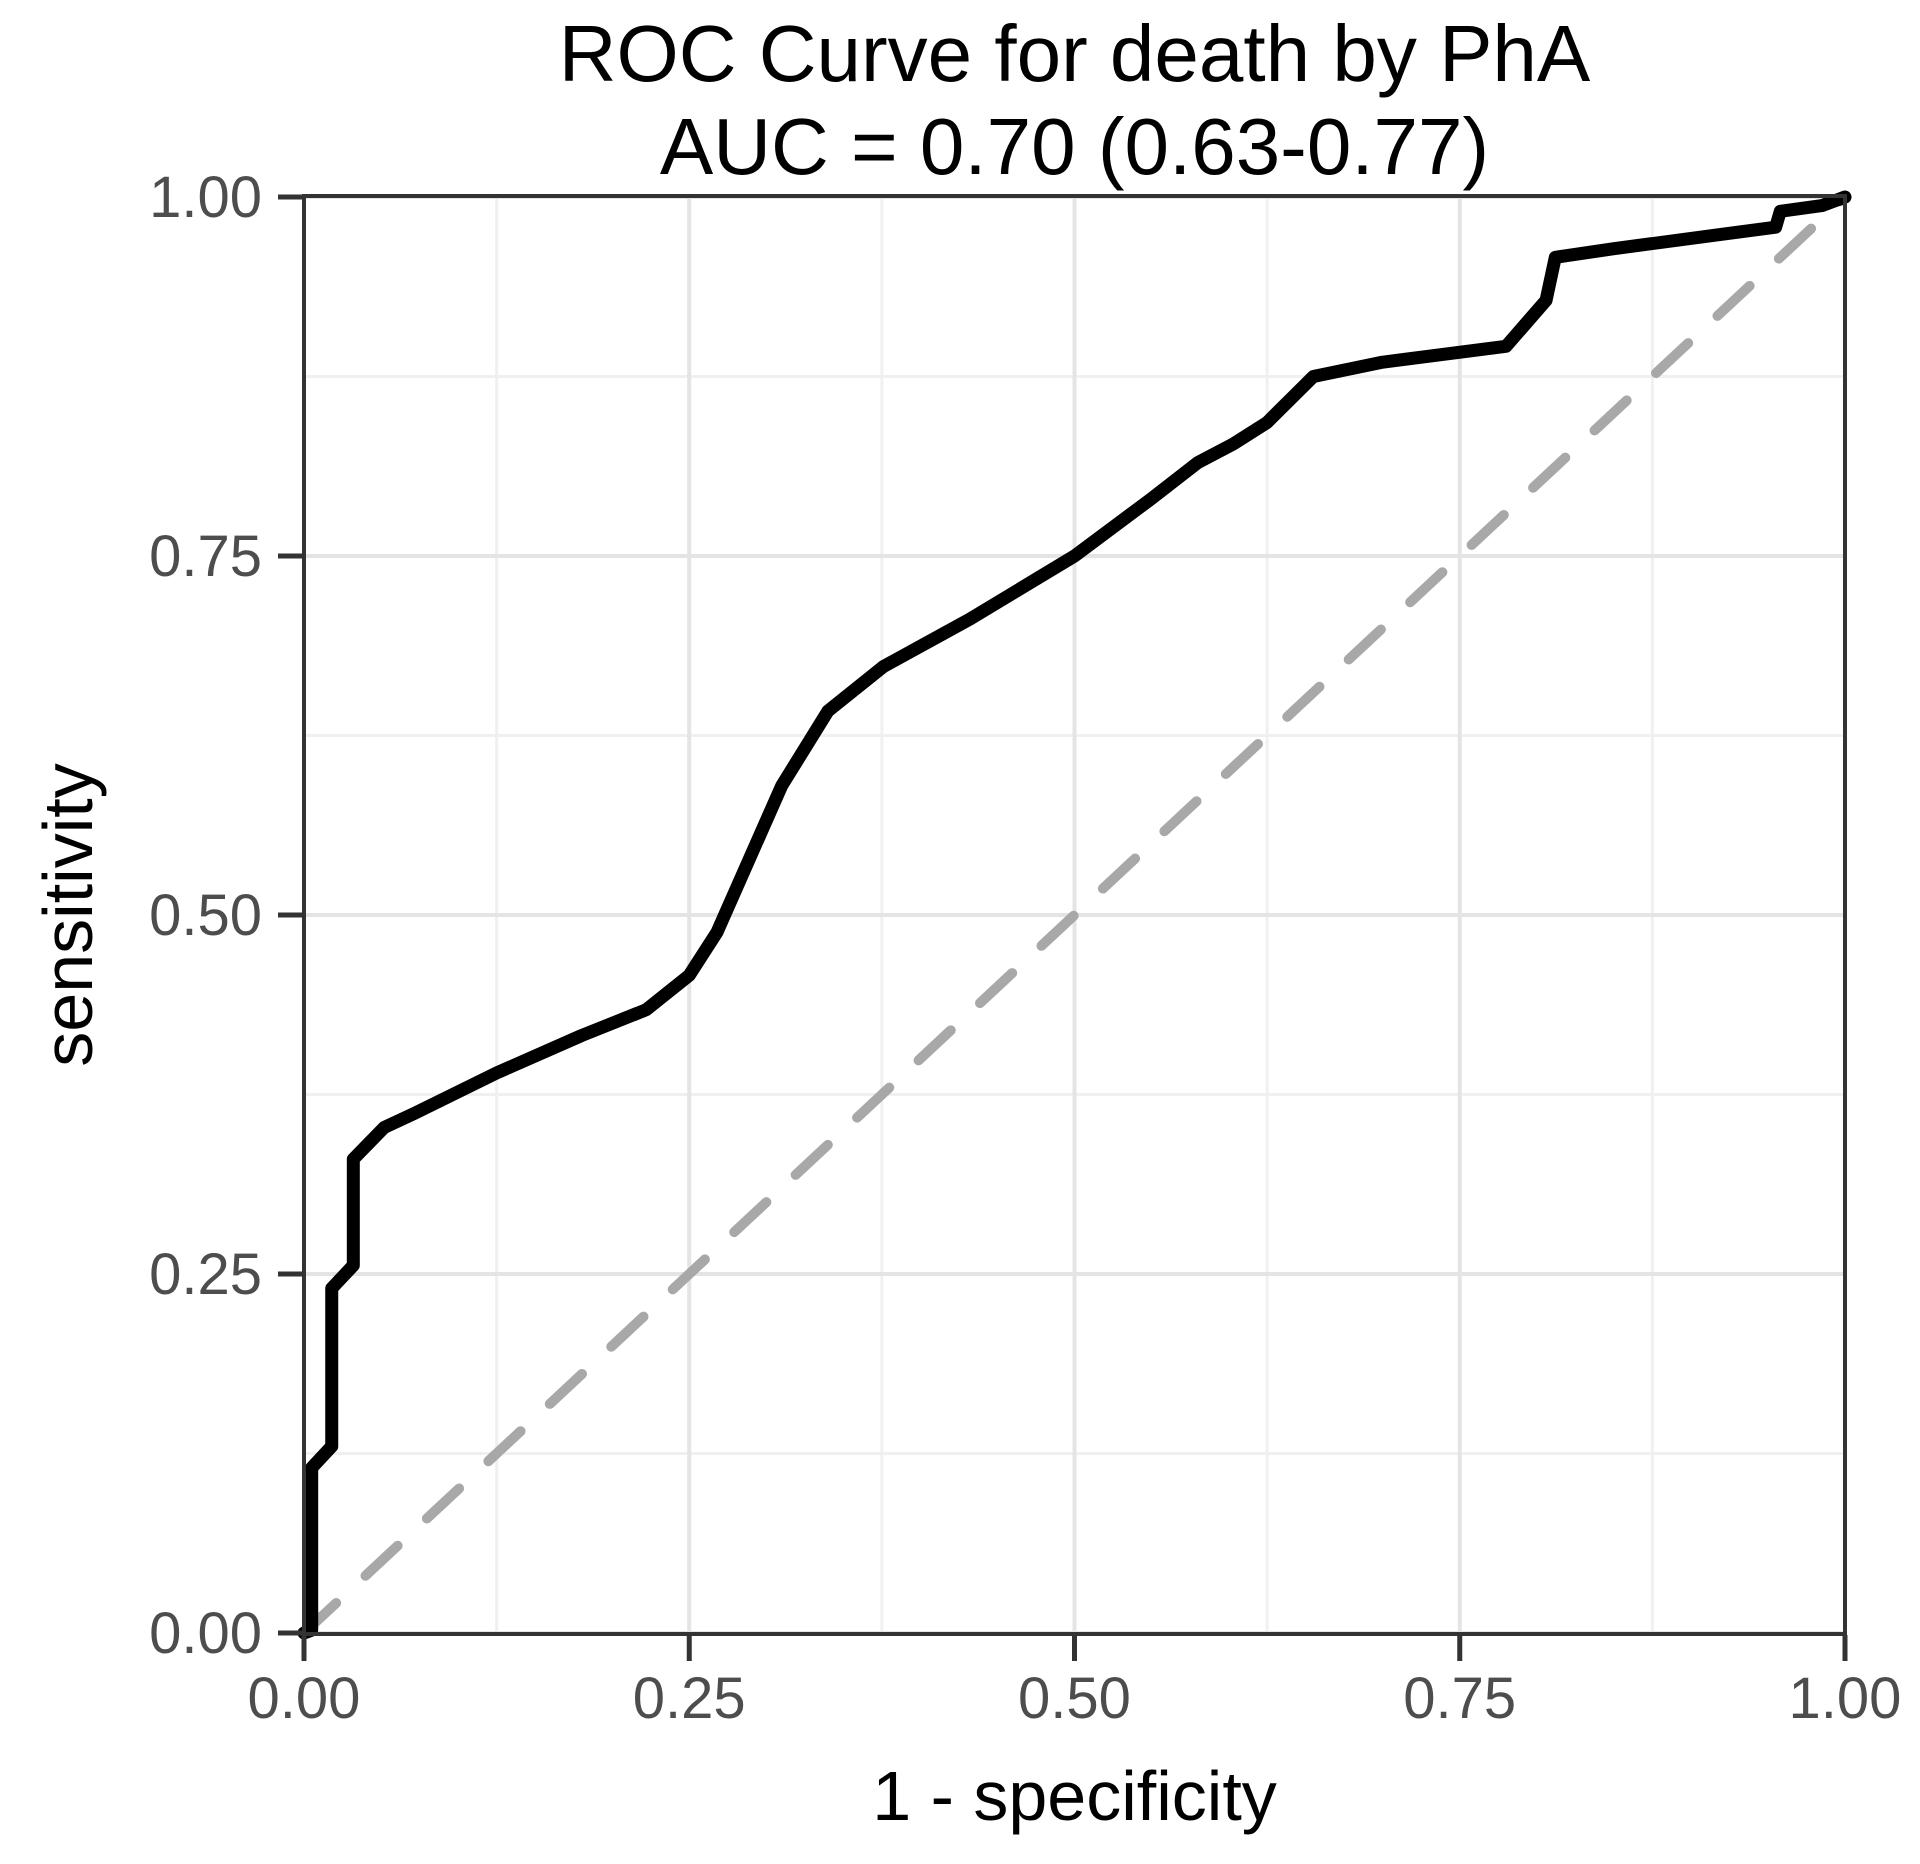 The width and height of the screenshot is (1920, 1864). Describe the element at coordinates (68, 915) in the screenshot. I see `y-axis-title: sensitivity` at that location.